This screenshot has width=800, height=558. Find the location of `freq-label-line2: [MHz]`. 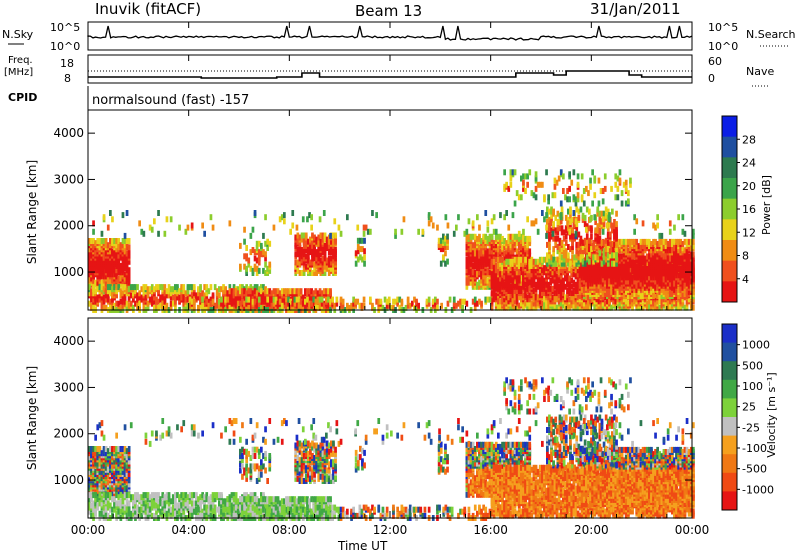

freq-label-line2: [MHz] is located at coordinates (18, 72).